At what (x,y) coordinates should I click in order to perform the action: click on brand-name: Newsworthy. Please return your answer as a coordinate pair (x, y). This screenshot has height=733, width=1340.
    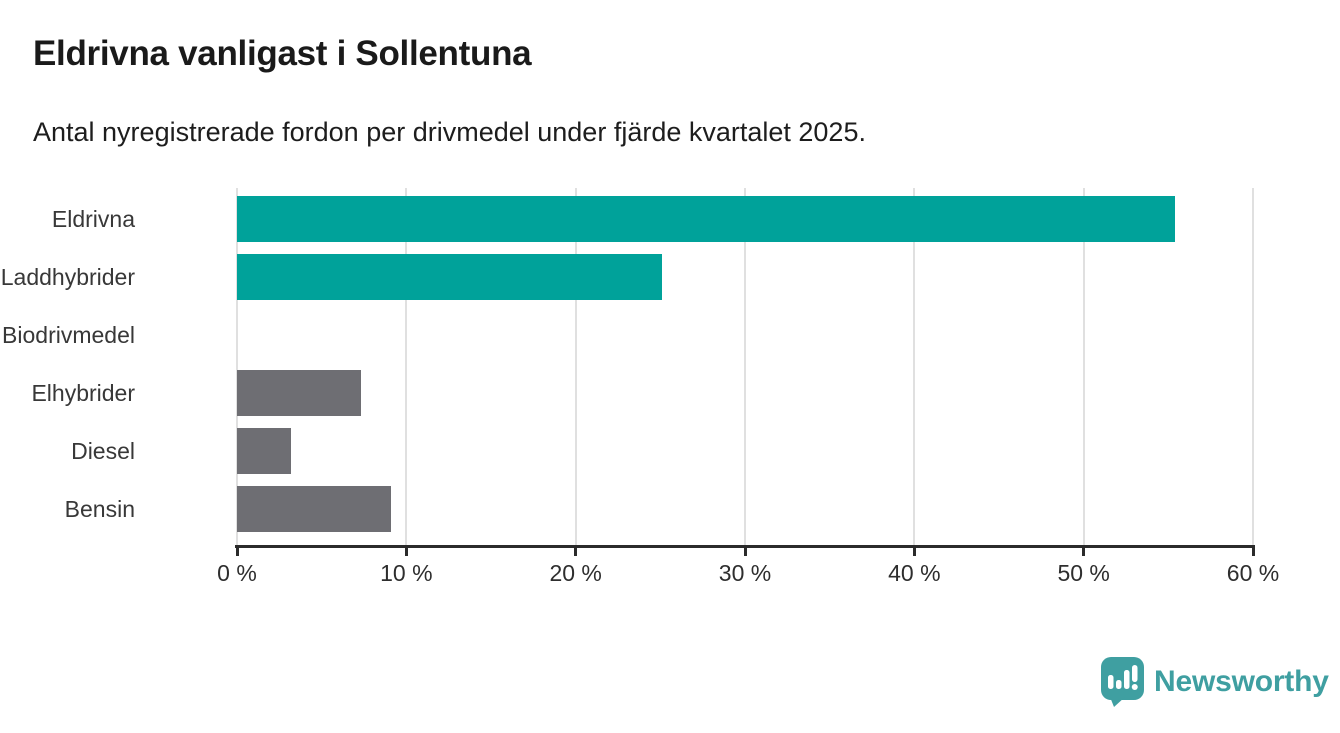
    Looking at the image, I should click on (1241, 681).